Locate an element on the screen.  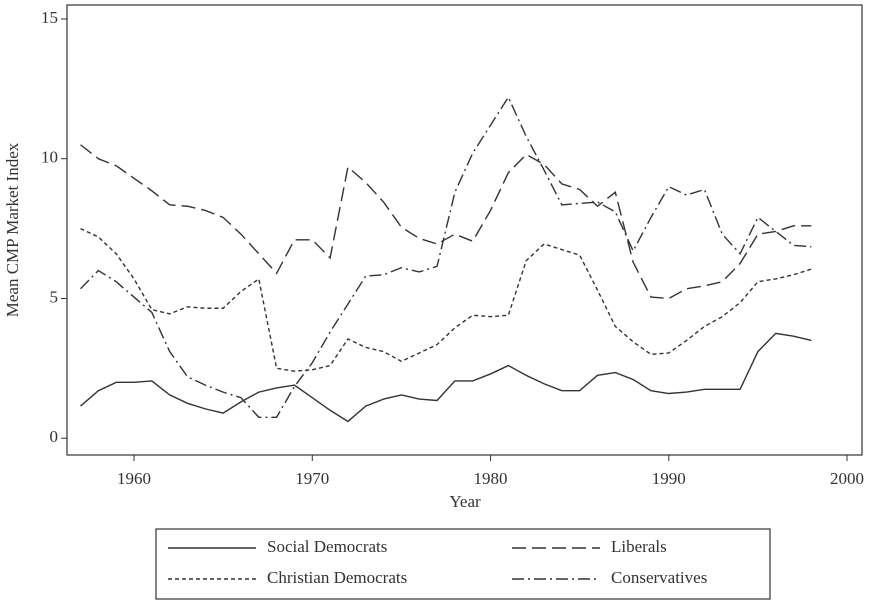
x-tick-label: 1990 is located at coordinates (669, 478).